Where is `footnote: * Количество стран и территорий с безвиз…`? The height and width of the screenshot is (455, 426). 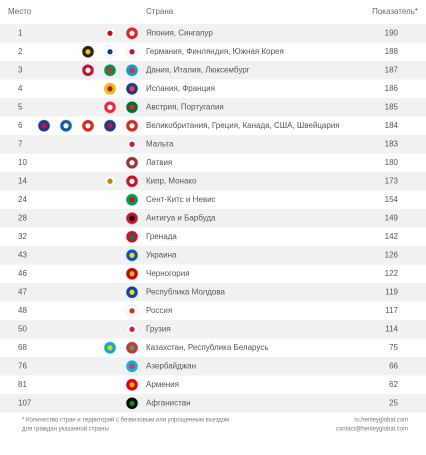
footnote: * Количество стран и территорий с безвиз… is located at coordinates (125, 420).